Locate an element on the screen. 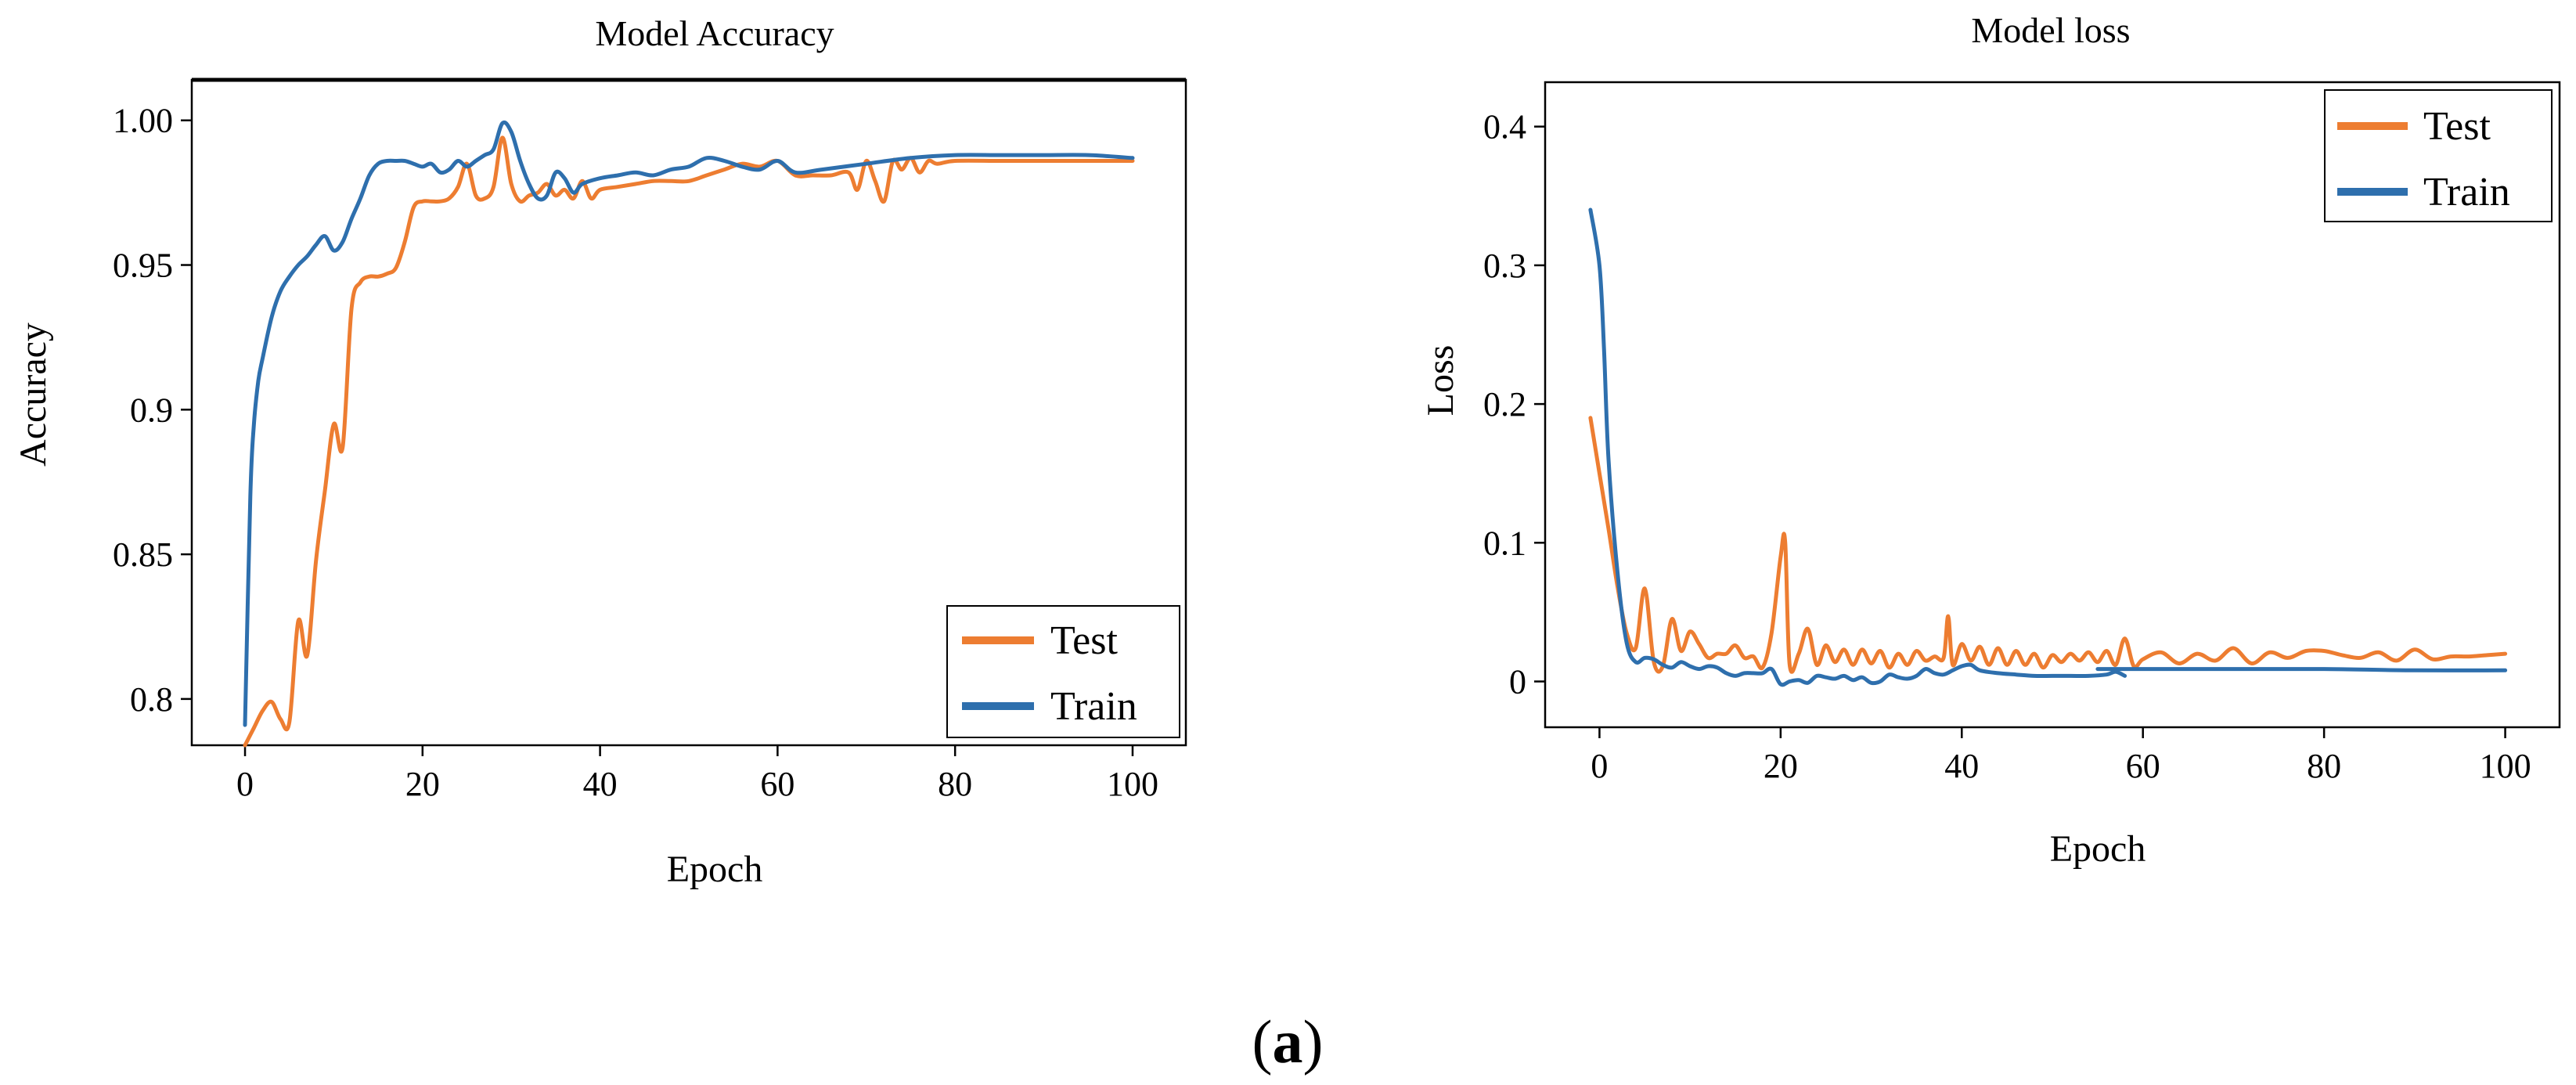 The image size is (2576, 1085). accuracy-y-tick-label-0-95: 0.95 is located at coordinates (143, 266).